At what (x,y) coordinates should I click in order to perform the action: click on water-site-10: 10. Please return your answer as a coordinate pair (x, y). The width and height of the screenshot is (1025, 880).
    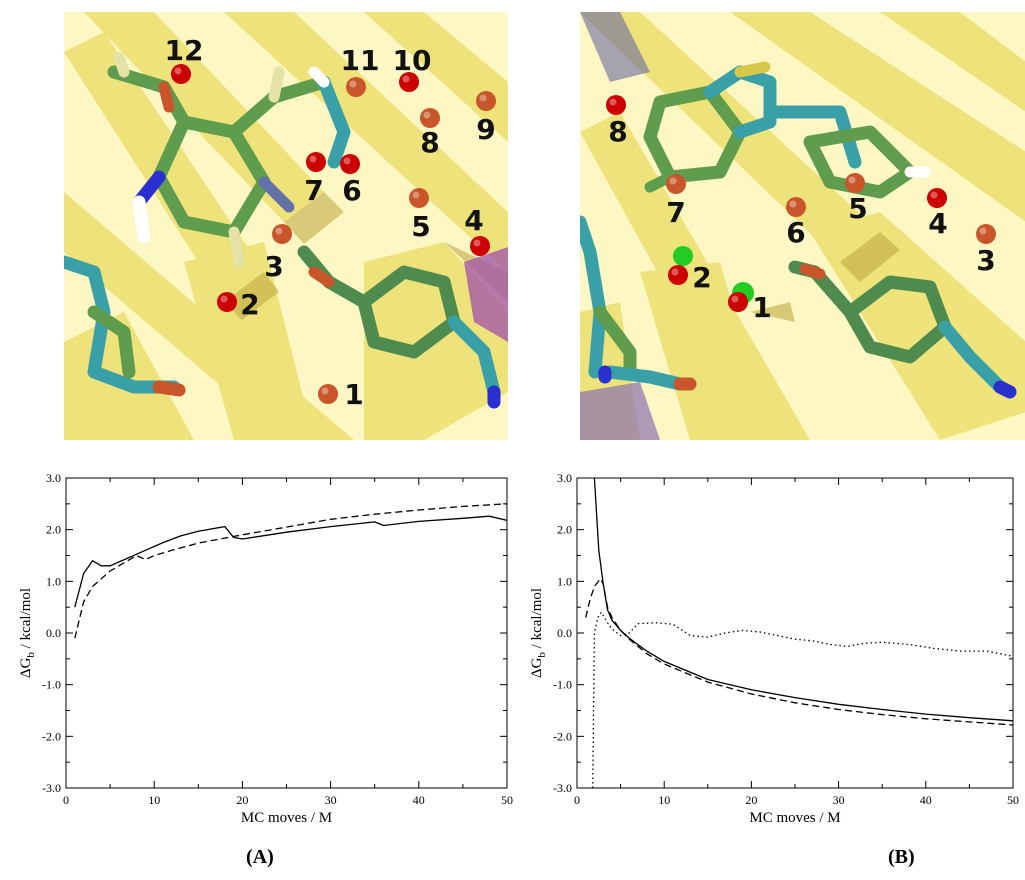
    Looking at the image, I should click on (412, 68).